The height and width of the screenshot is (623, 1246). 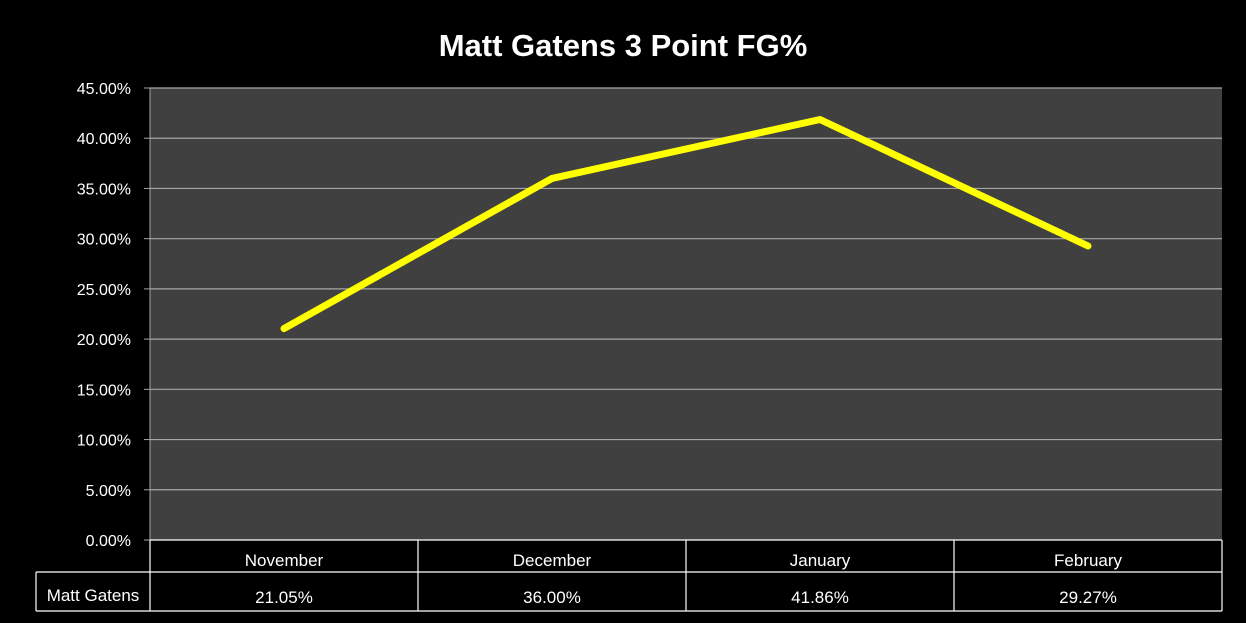 What do you see at coordinates (104, 240) in the screenshot?
I see `y-tick-label: 30.00%` at bounding box center [104, 240].